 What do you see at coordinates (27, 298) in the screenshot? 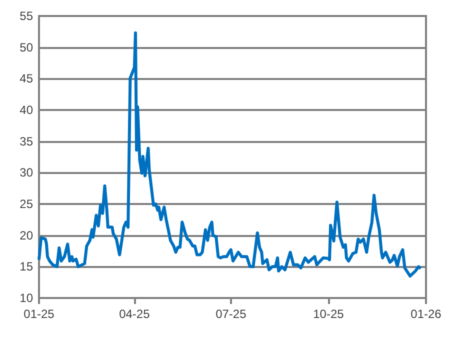
I see `y-tick-label: 10` at bounding box center [27, 298].